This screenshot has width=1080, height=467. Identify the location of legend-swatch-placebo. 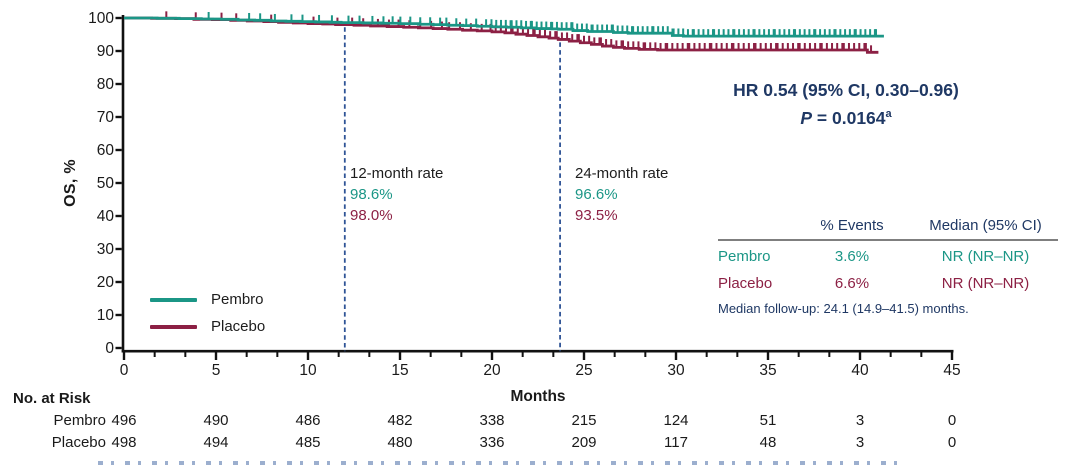
(173, 327).